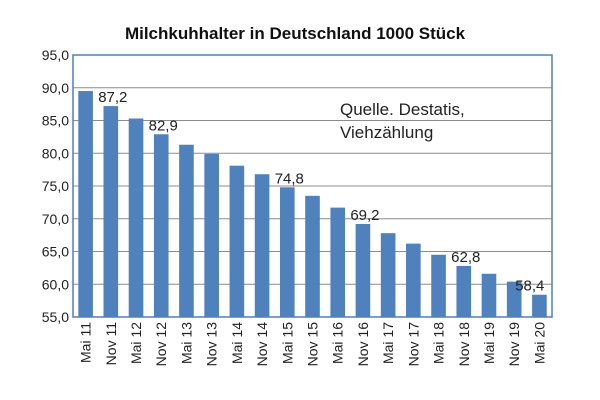 Image resolution: width=600 pixels, height=400 pixels. What do you see at coordinates (402, 109) in the screenshot?
I see `annotation-source-line1: Quelle. Destatis,` at bounding box center [402, 109].